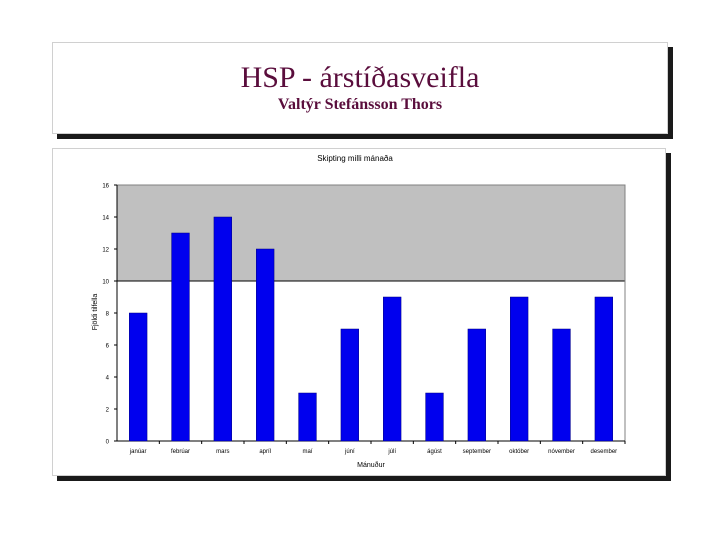 The image size is (720, 540). Describe the element at coordinates (477, 452) in the screenshot. I see `x-tick-label: september` at that location.